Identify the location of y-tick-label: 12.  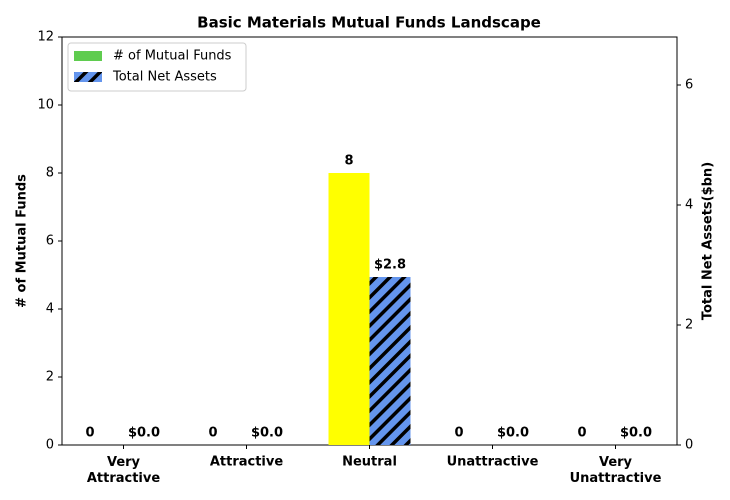
(45, 37).